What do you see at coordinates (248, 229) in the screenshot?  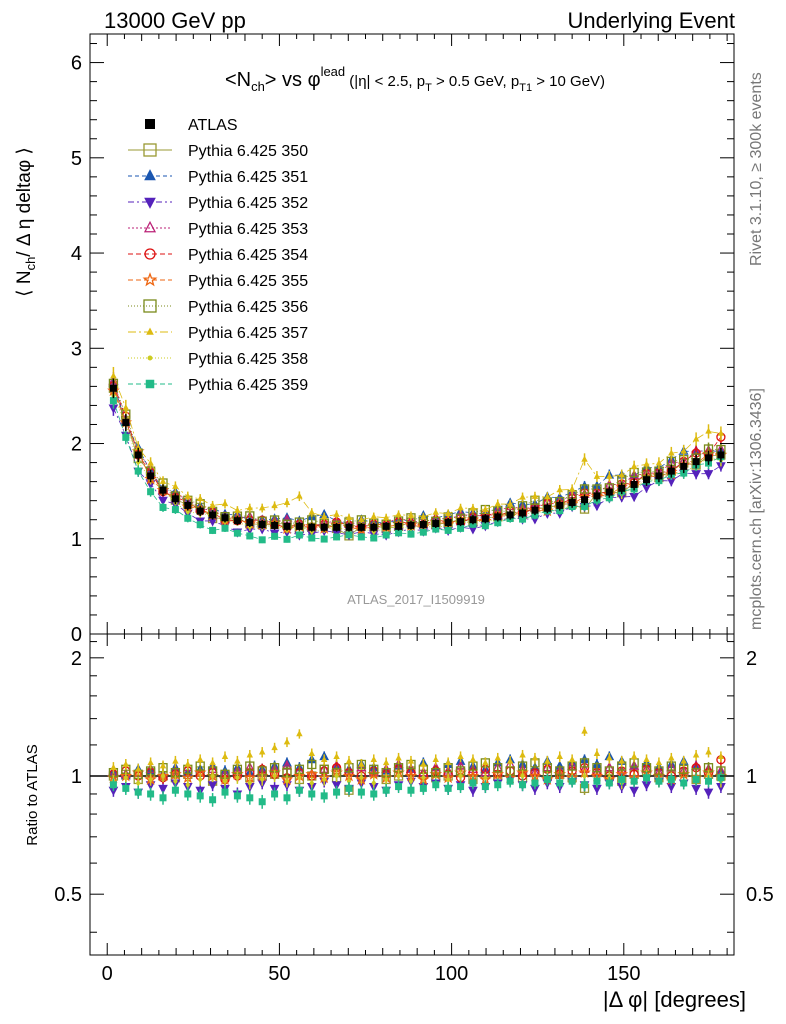 I see `legend-label-3: Pythia 6.425 353` at bounding box center [248, 229].